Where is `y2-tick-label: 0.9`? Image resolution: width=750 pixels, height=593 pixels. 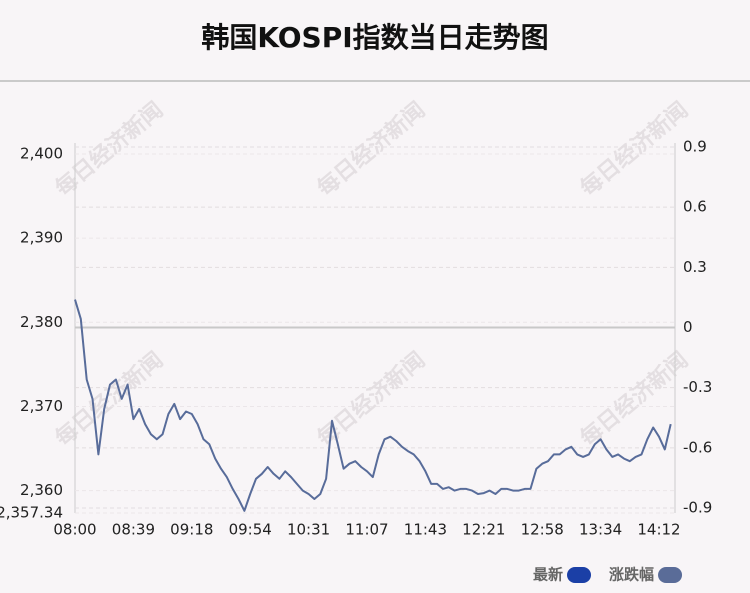 y2-tick-label: 0.9 is located at coordinates (695, 147).